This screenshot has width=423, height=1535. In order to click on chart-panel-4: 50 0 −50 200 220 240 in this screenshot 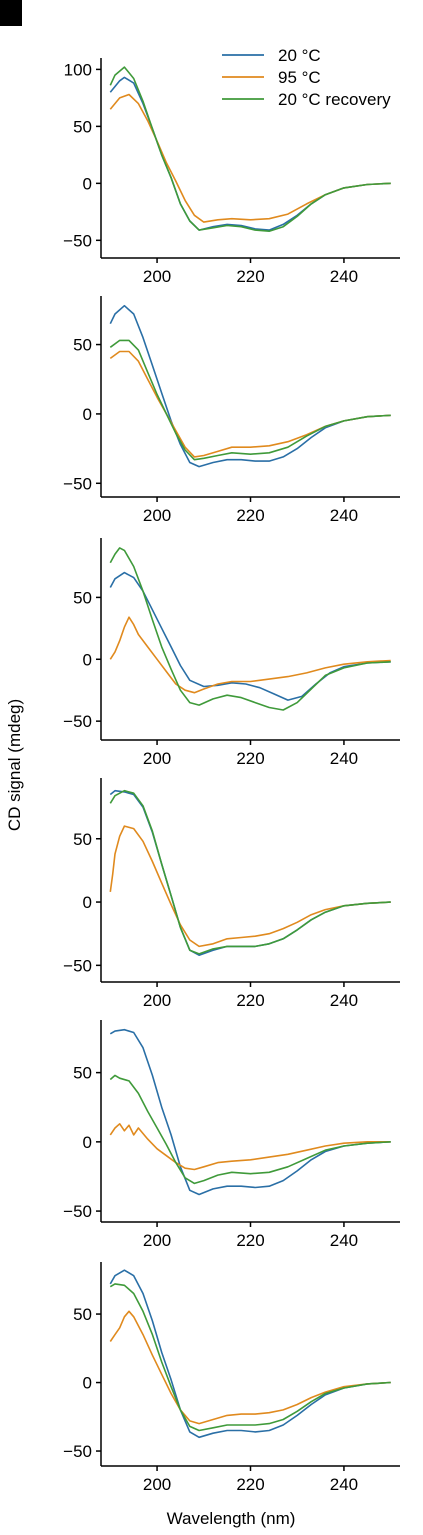, I will do `click(231, 894)`.